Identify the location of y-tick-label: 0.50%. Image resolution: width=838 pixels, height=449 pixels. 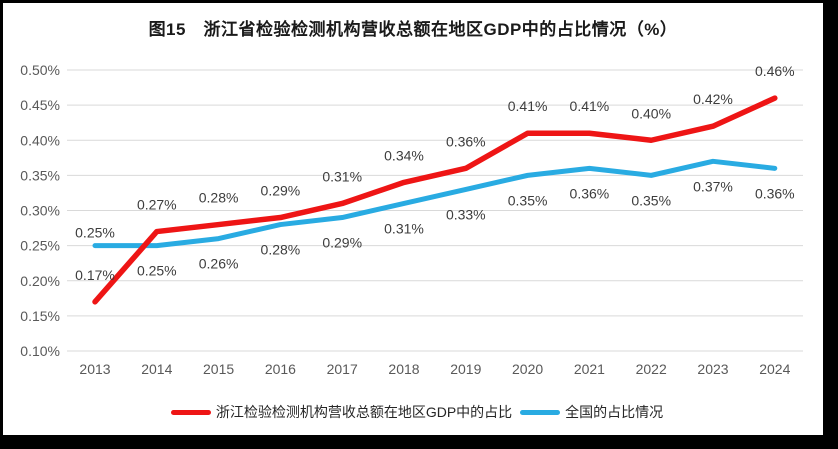
(40, 70).